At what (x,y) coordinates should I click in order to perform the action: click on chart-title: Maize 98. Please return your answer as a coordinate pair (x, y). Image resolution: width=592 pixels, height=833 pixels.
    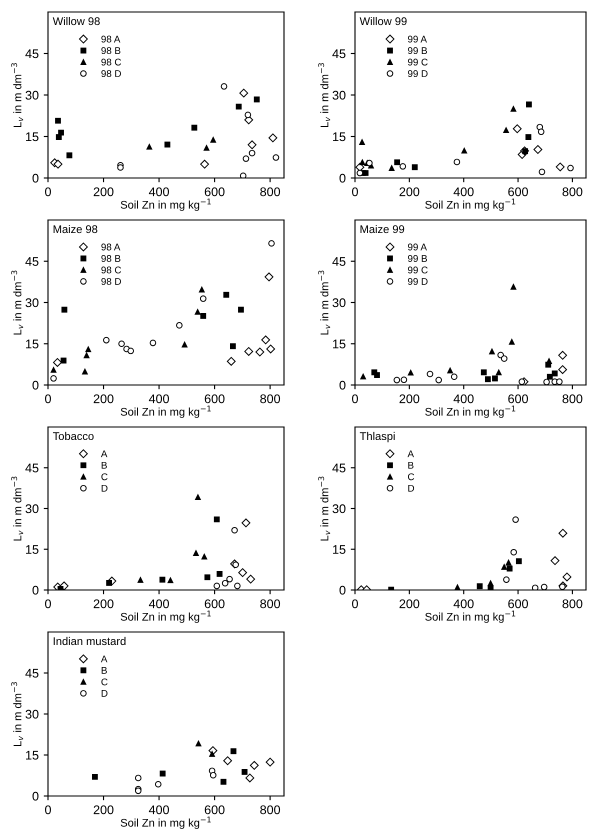
    Looking at the image, I should click on (76, 229).